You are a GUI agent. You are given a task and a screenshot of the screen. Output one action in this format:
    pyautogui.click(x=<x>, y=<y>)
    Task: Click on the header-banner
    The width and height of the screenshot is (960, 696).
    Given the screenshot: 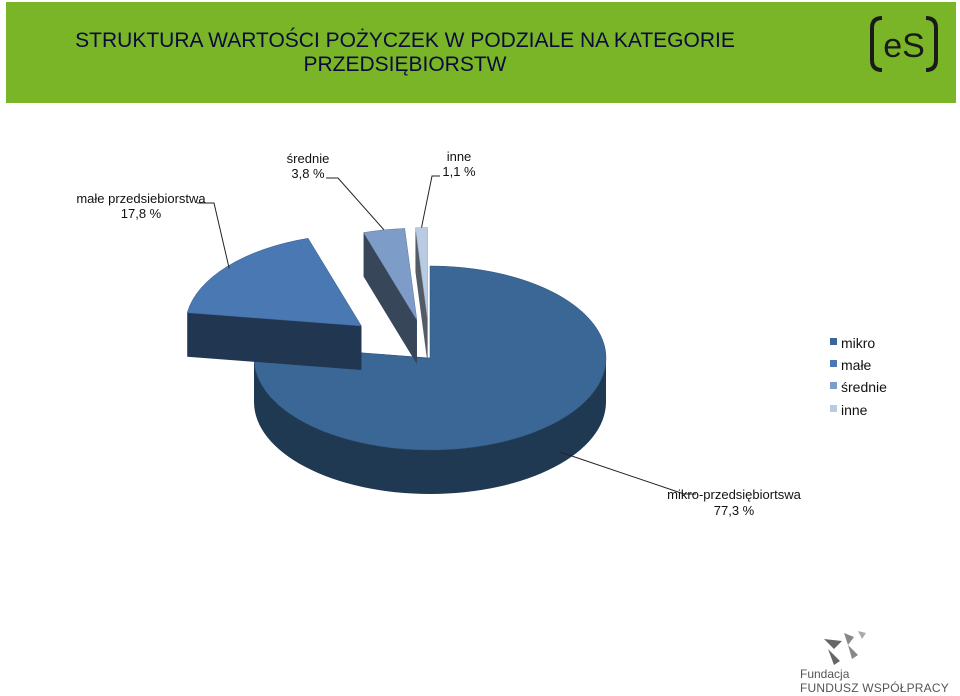 What is the action you would take?
    pyautogui.click(x=481, y=52)
    